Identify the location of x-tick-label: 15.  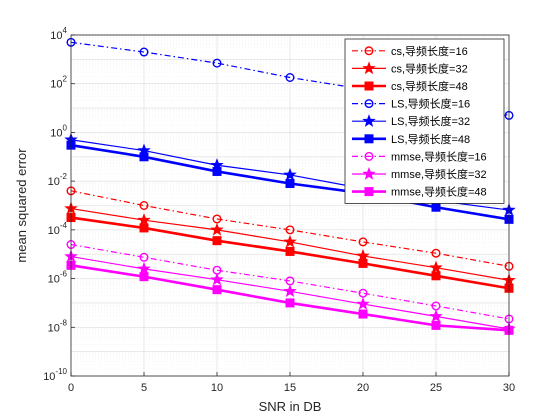
(290, 388).